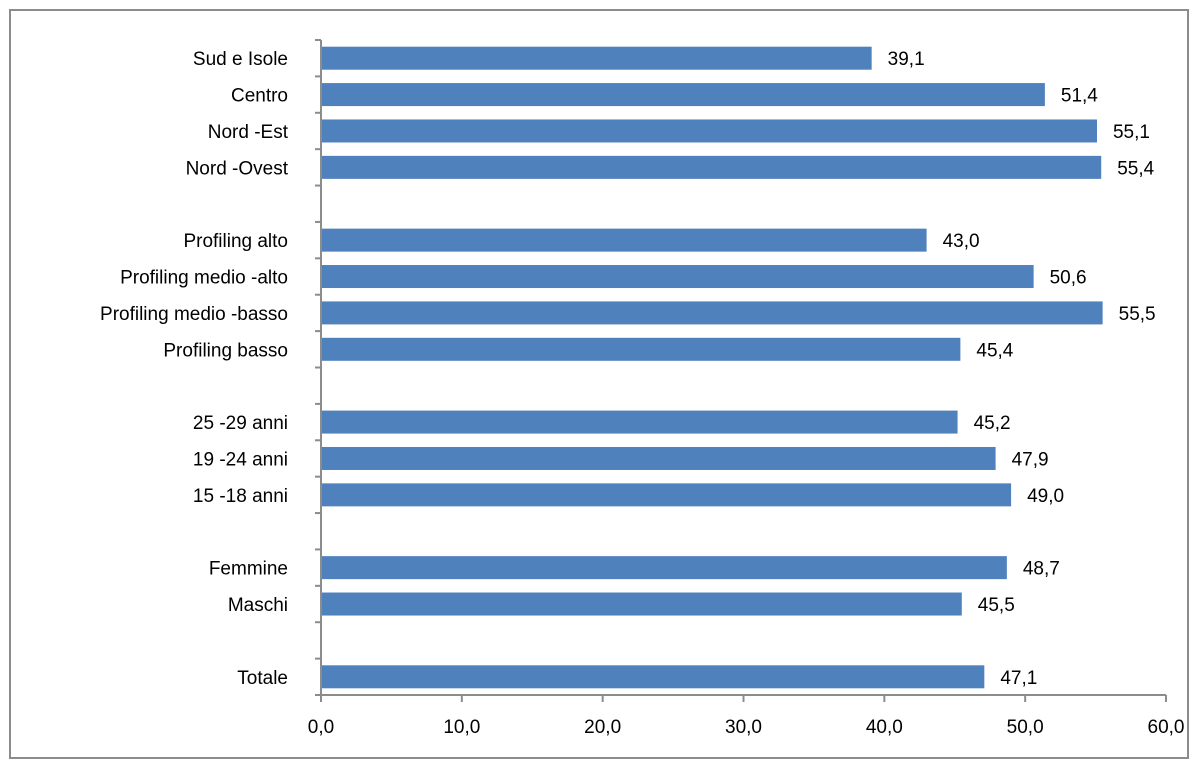  I want to click on category-label: 15 -18 anni, so click(240, 496).